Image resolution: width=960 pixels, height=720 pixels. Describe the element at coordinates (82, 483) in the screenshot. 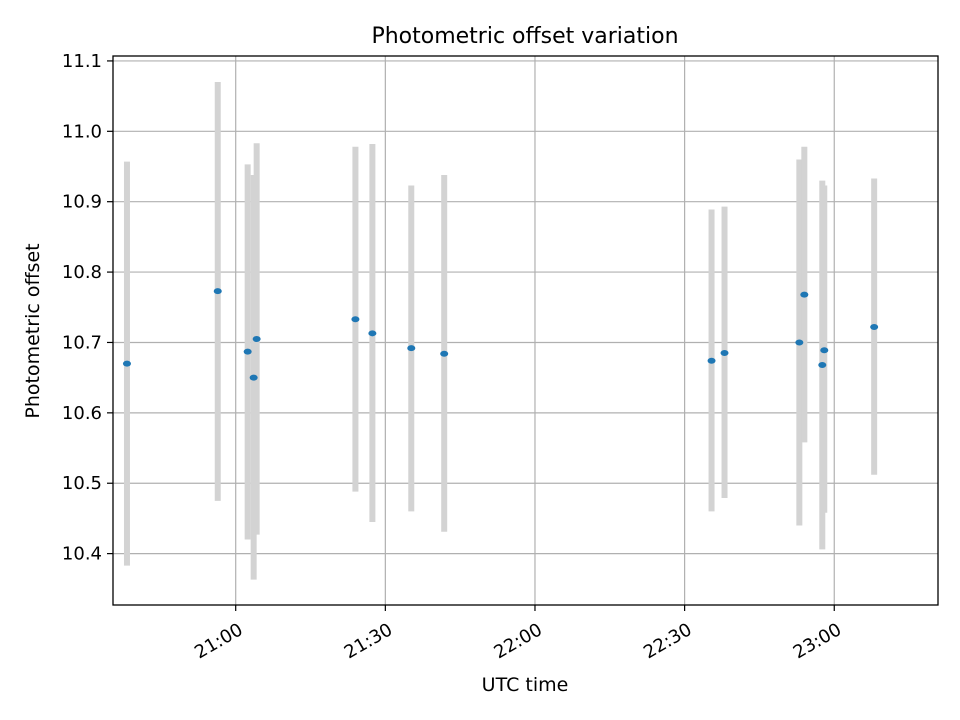

I see `y-tick-label: 10.5` at that location.